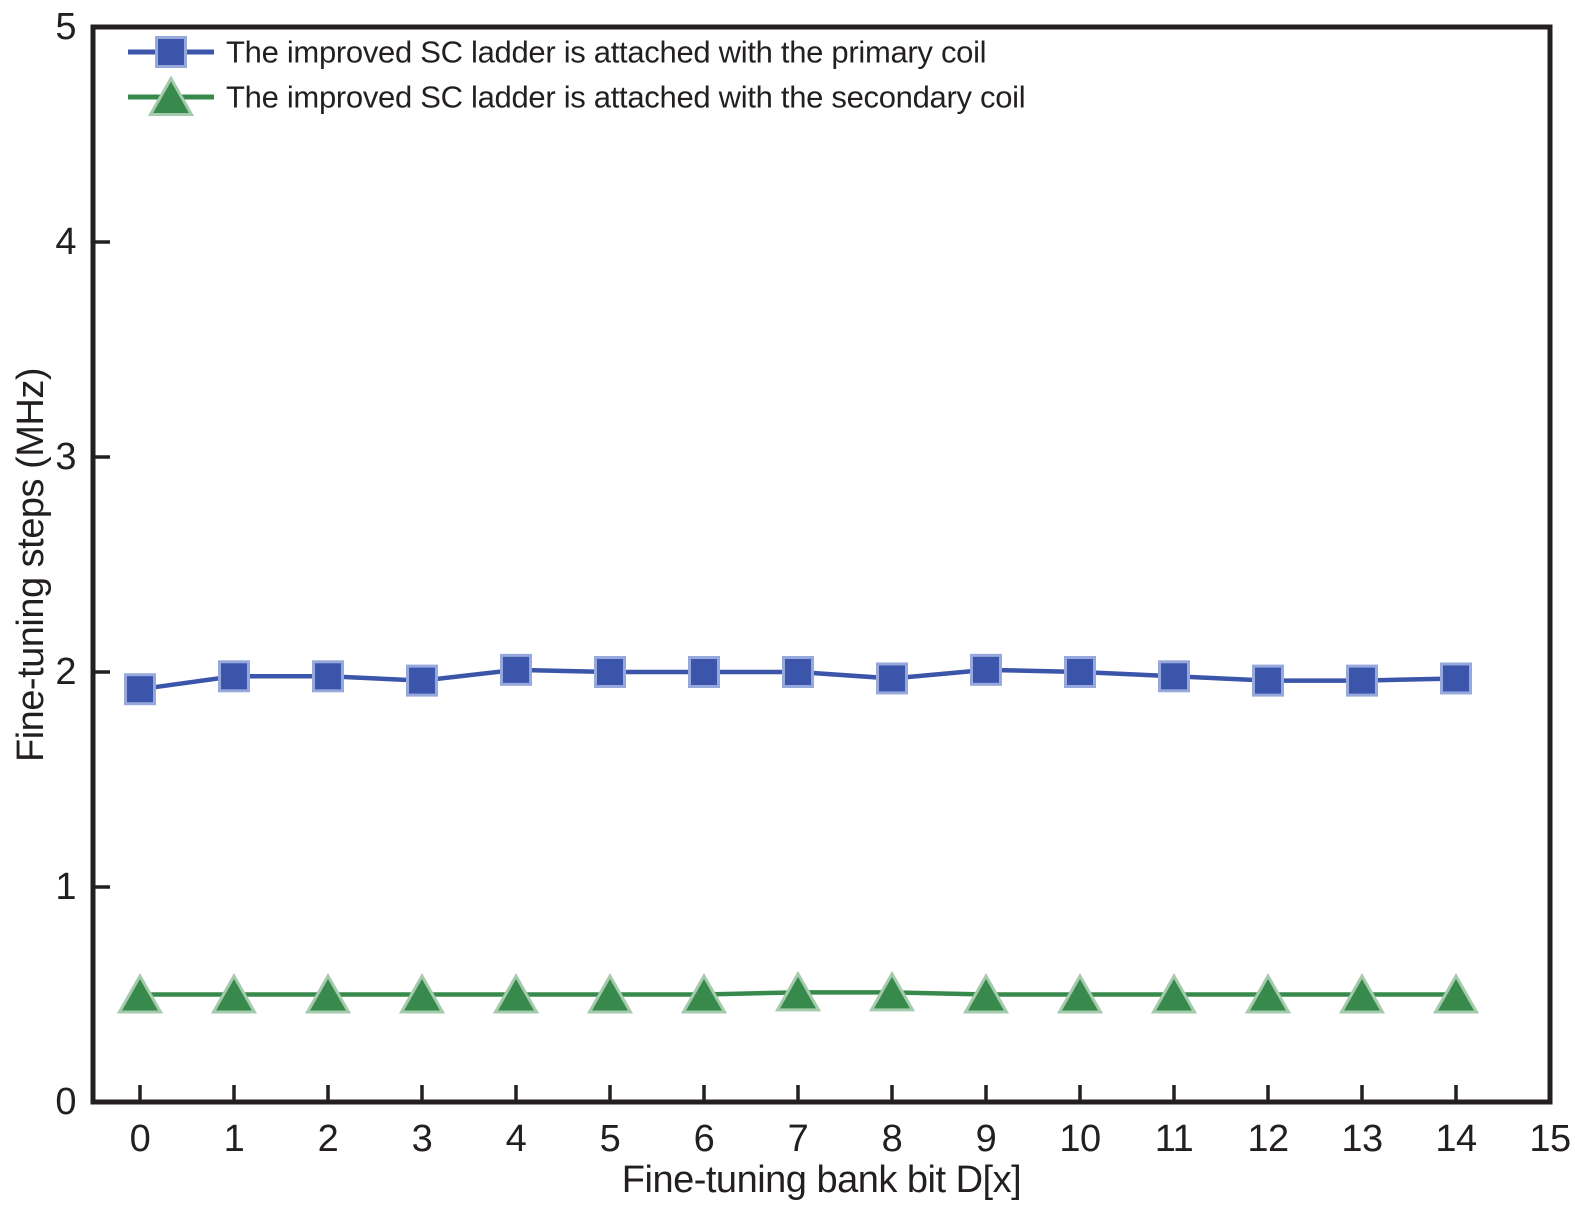  Describe the element at coordinates (1456, 1139) in the screenshot. I see `x-tick-label: 14` at that location.